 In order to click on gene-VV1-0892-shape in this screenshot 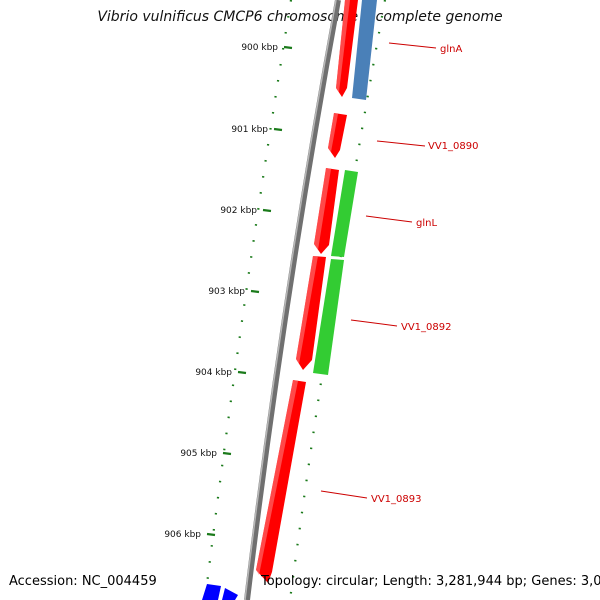, I will do `click(311, 313)`.